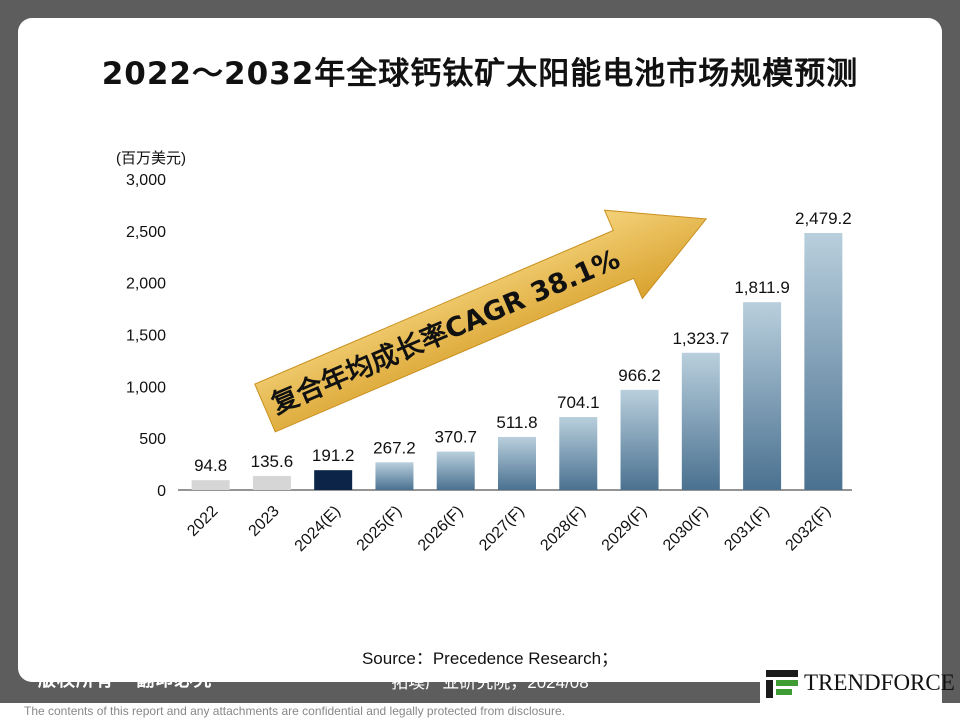  Describe the element at coordinates (272, 461) in the screenshot. I see `data-label: 135.6` at that location.